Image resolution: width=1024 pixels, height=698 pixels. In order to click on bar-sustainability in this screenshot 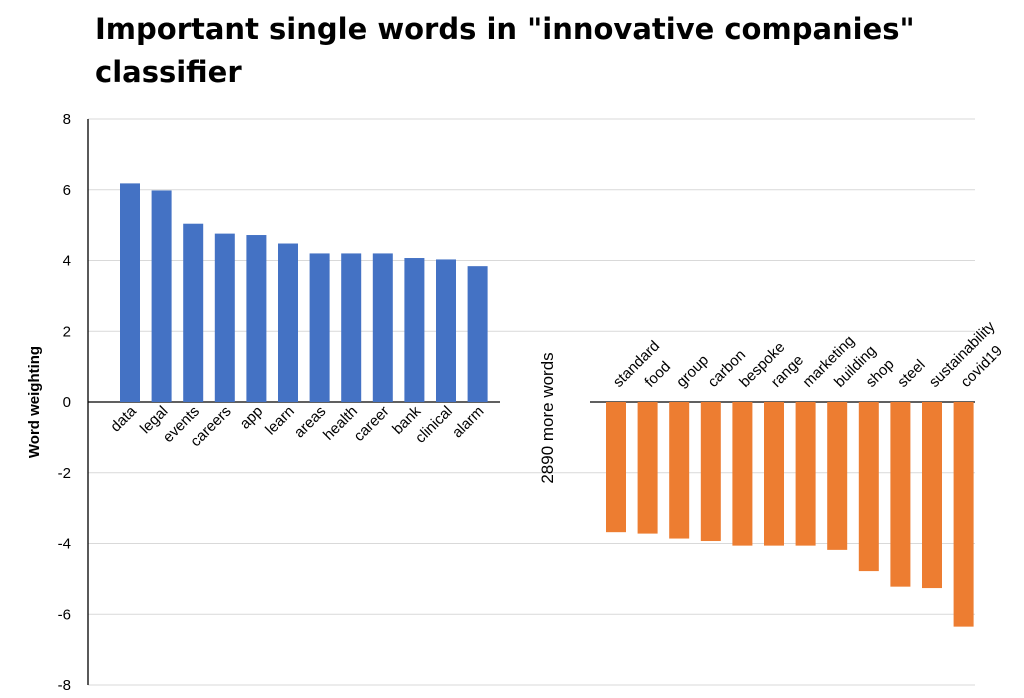, I will do `click(932, 495)`.